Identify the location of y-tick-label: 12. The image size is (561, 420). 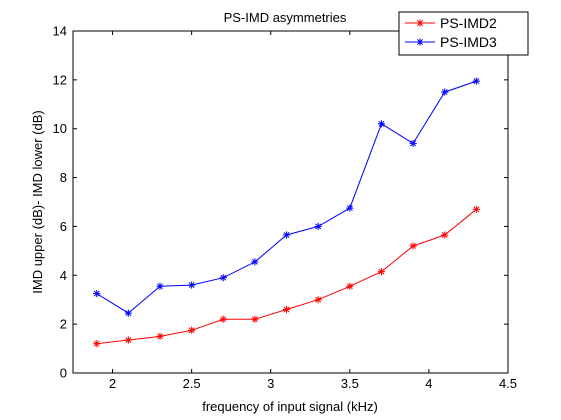
(60, 79).